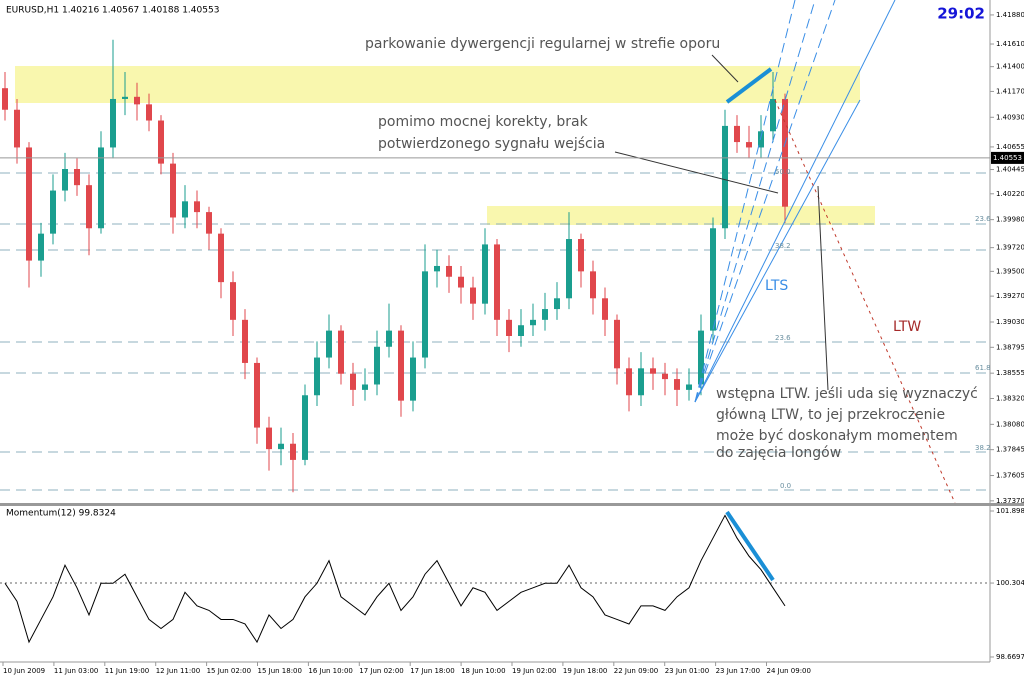 Image resolution: width=1024 pixels, height=679 pixels. I want to click on y-tick-label: 1.40930, so click(1010, 117).